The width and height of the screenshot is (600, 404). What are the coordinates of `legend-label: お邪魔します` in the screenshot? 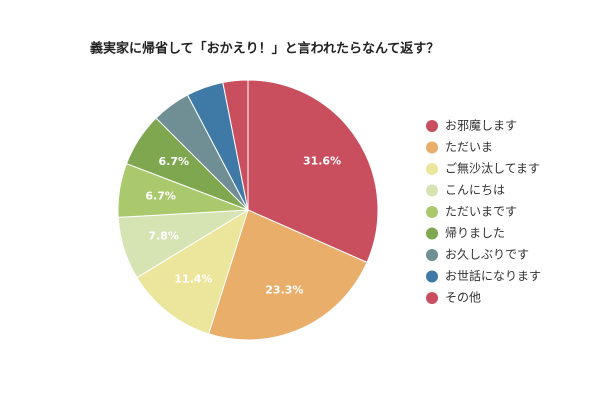 It's located at (481, 125).